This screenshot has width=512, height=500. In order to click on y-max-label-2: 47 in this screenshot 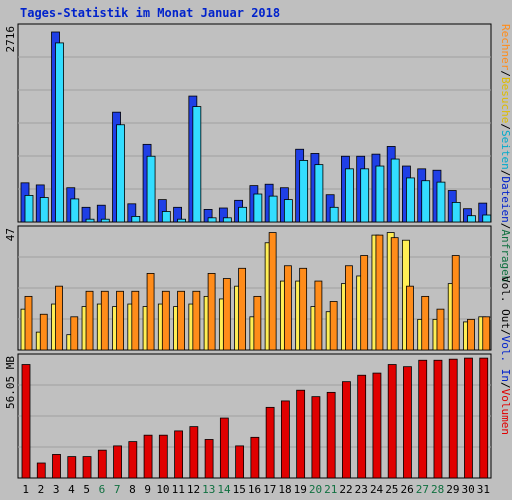, I will do `click(10, 234)`.